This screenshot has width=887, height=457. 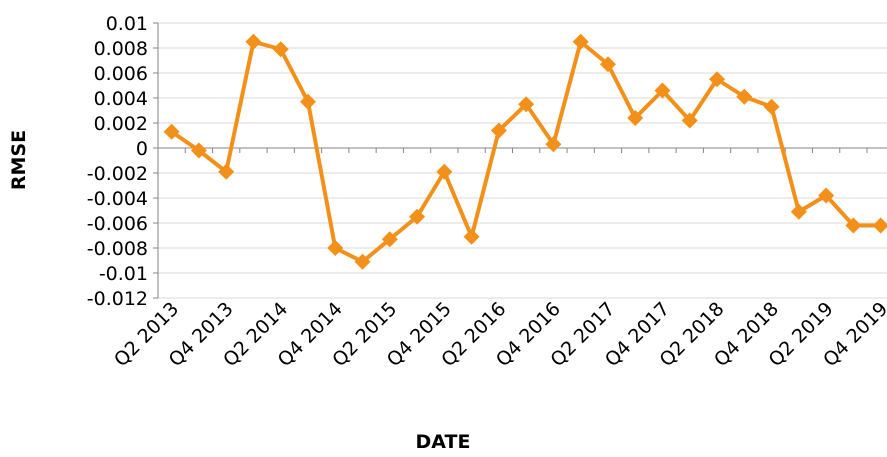 What do you see at coordinates (117, 174) in the screenshot?
I see `y-tick-label: -0.002` at bounding box center [117, 174].